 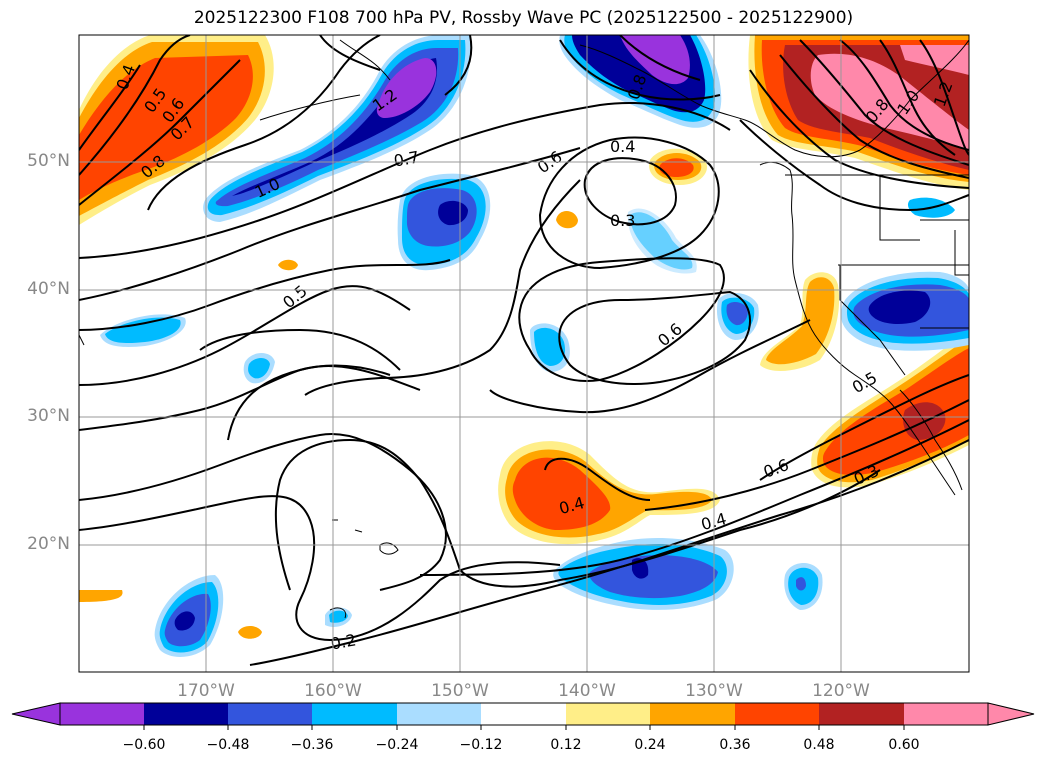 I want to click on colorbar-tick-label: 0.60, so click(x=904, y=745).